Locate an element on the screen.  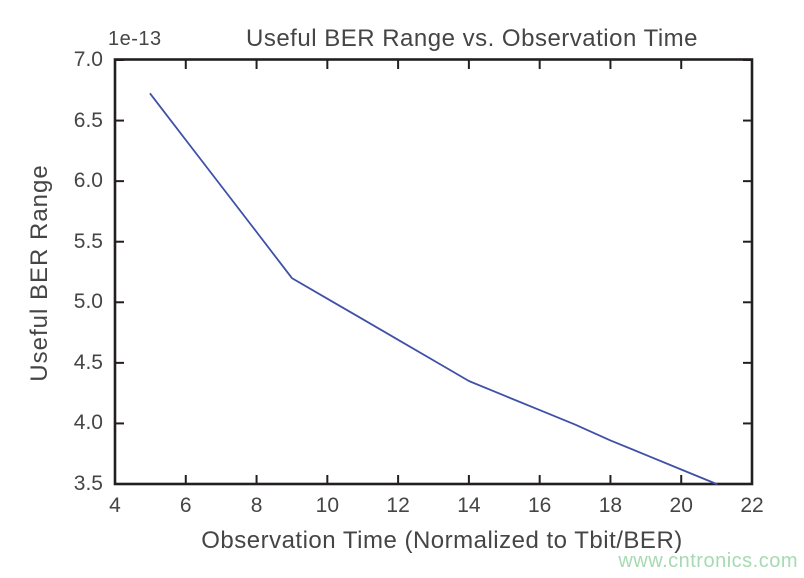
y-tick-label: 6.5 is located at coordinates (88, 120).